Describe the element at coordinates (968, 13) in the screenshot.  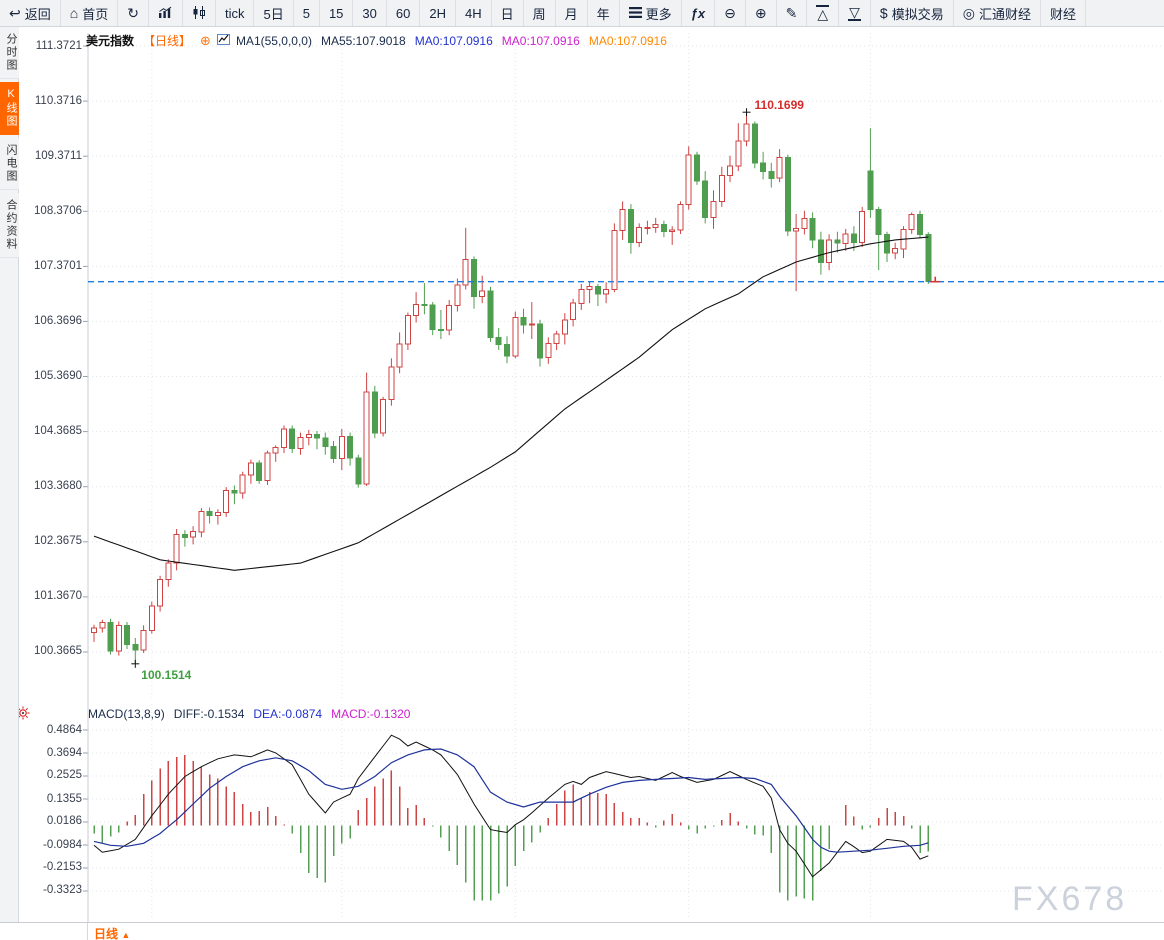
I see `huitong-icon: ◎` at that location.